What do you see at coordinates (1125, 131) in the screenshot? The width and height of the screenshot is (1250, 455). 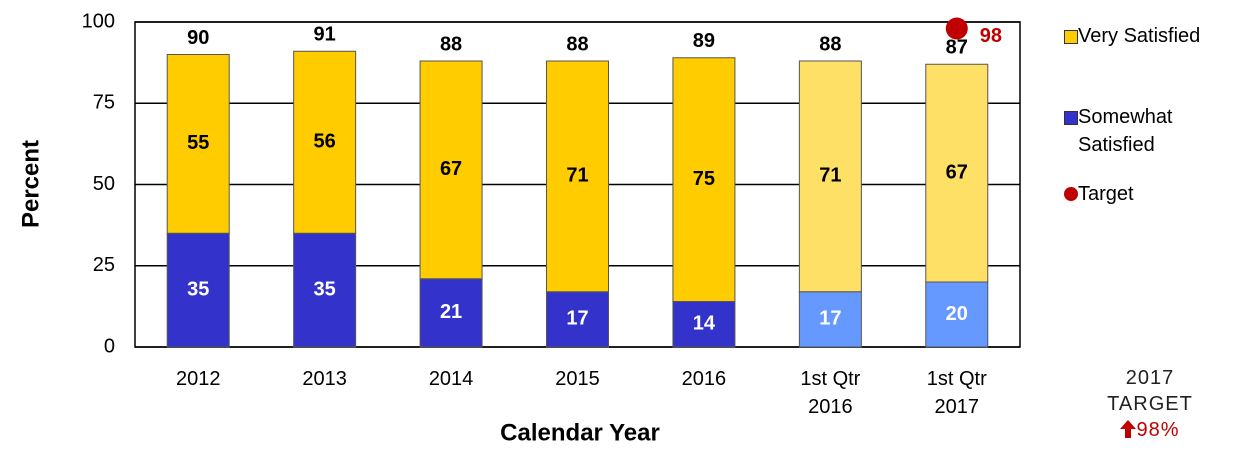 I see `legend-label: Somewhat Satisfied` at bounding box center [1125, 131].